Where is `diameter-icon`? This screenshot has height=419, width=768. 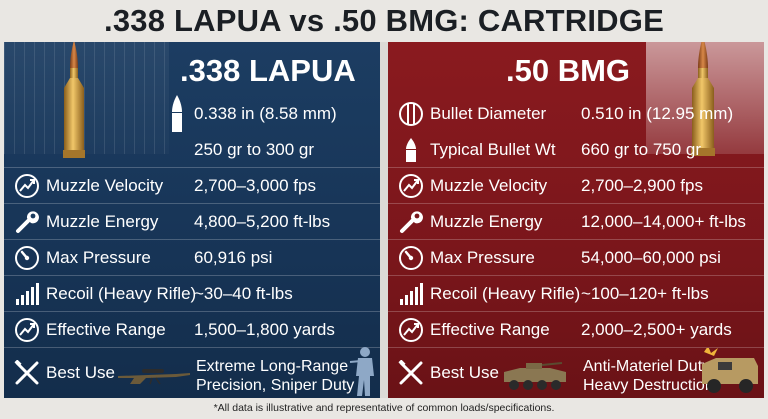
diameter-icon is located at coordinates (411, 114).